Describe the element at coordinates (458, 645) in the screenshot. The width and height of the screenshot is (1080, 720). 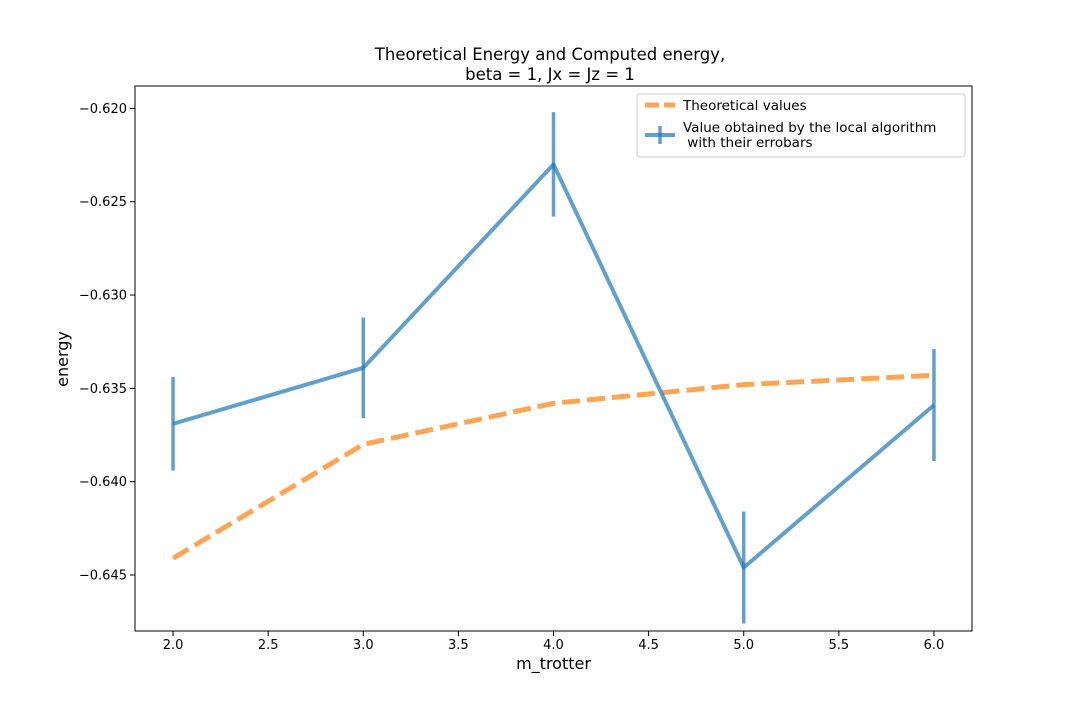
I see `x-tick-label: 3.5` at that location.